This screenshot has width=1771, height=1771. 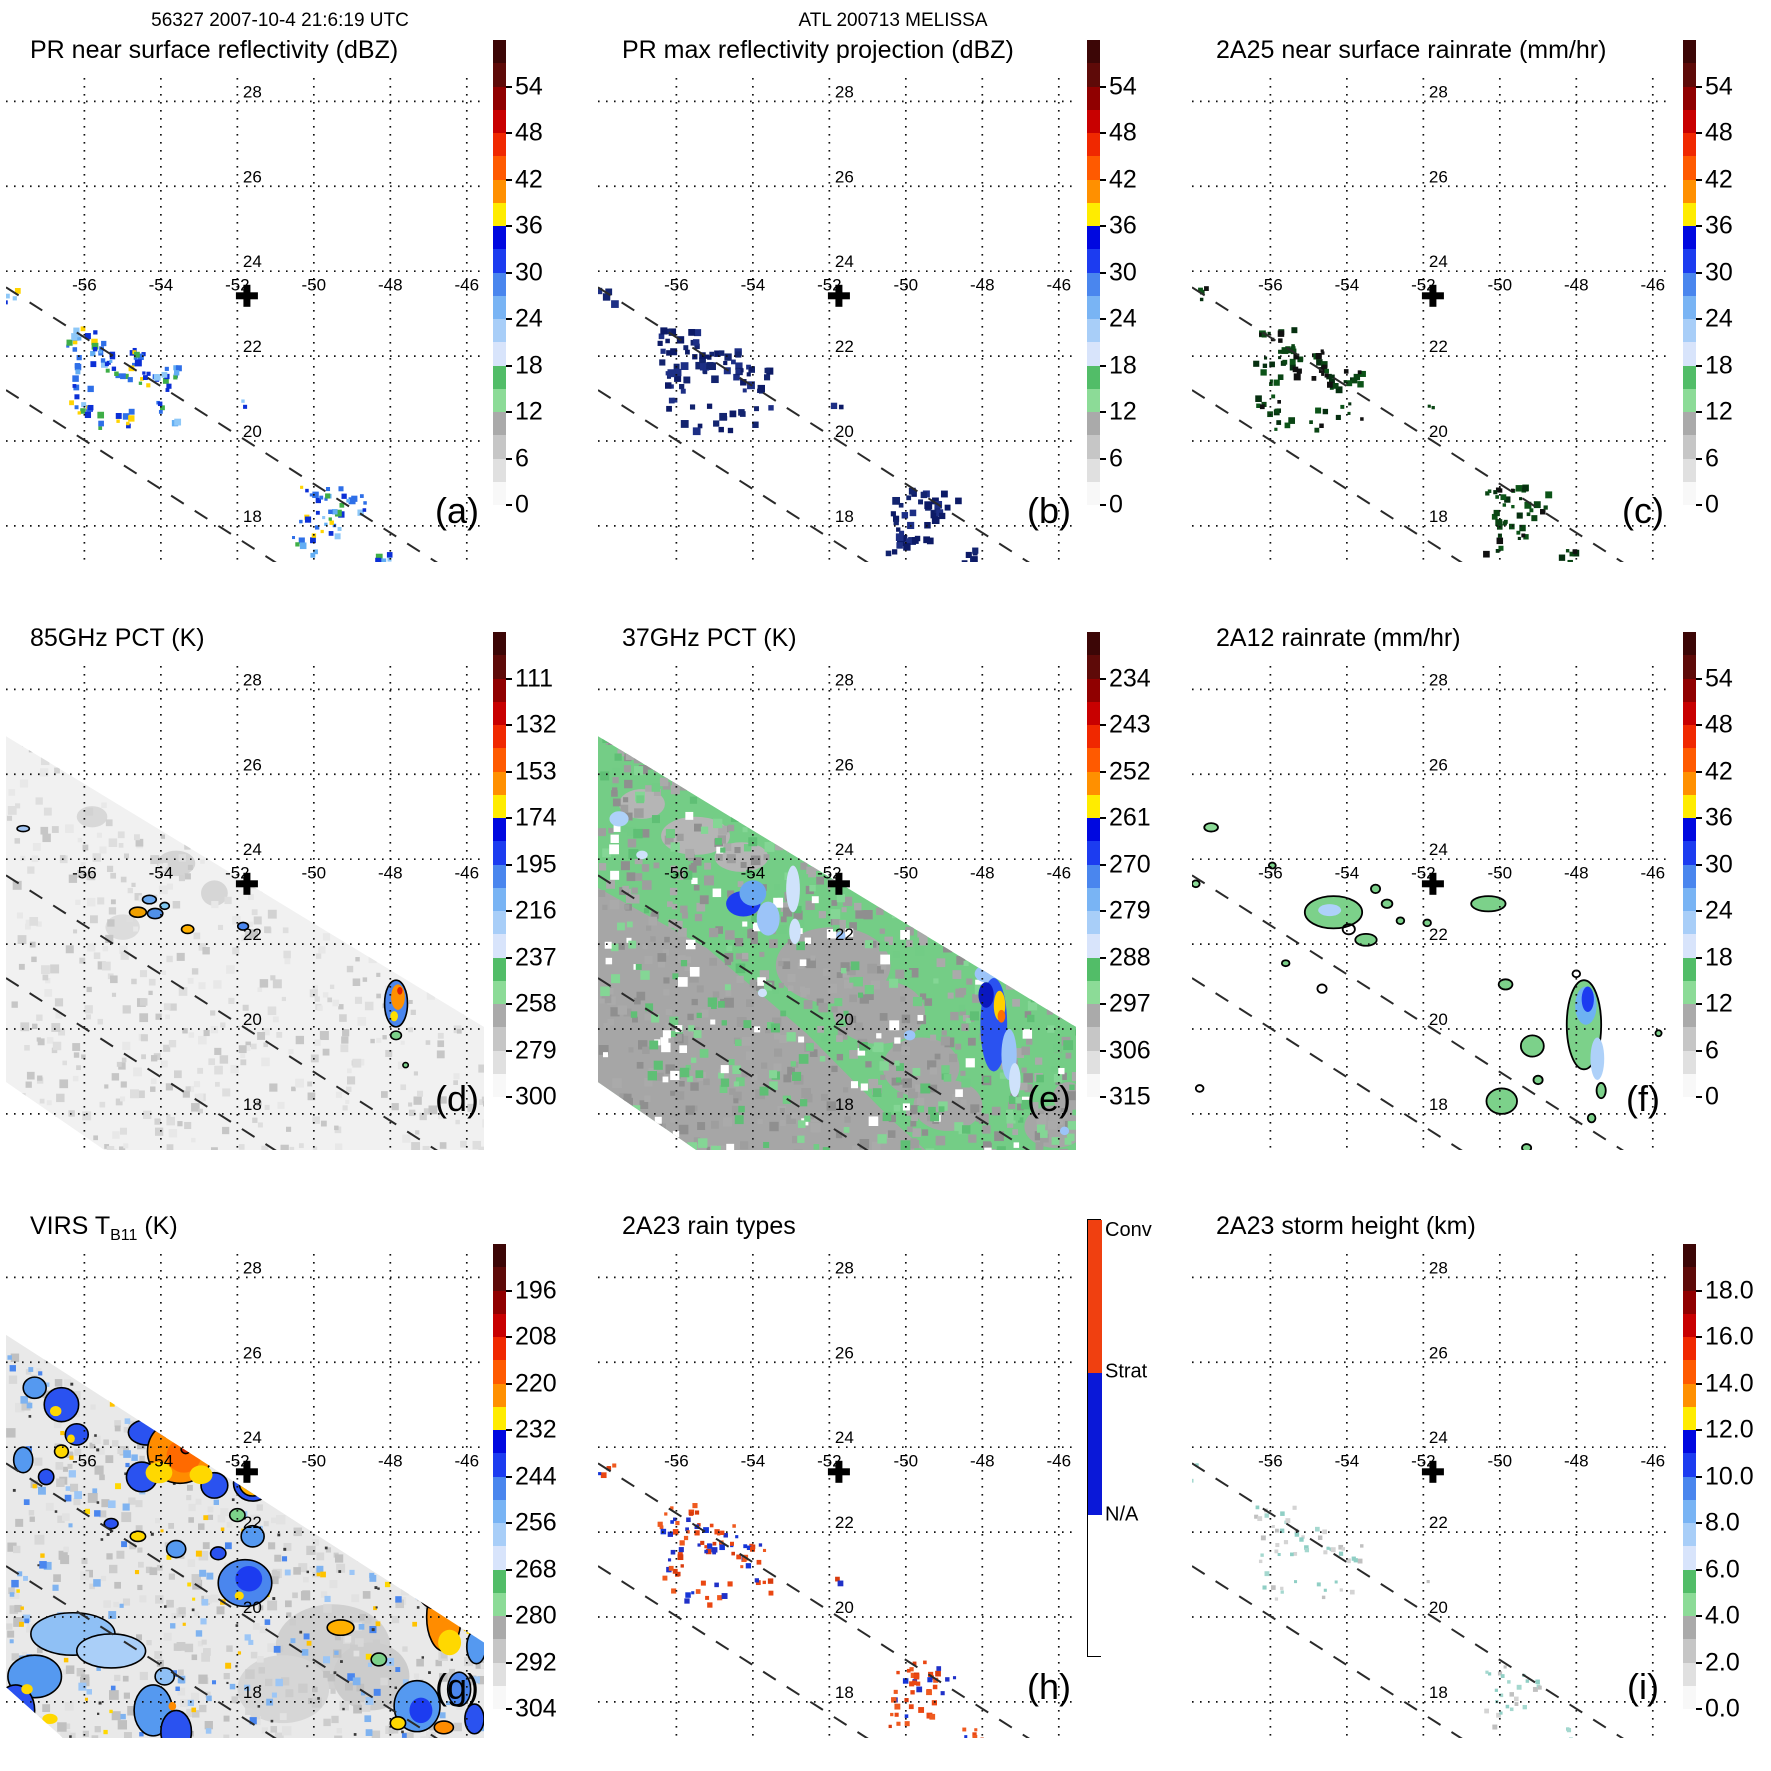 I want to click on latlon-grid, so click(x=245, y=908).